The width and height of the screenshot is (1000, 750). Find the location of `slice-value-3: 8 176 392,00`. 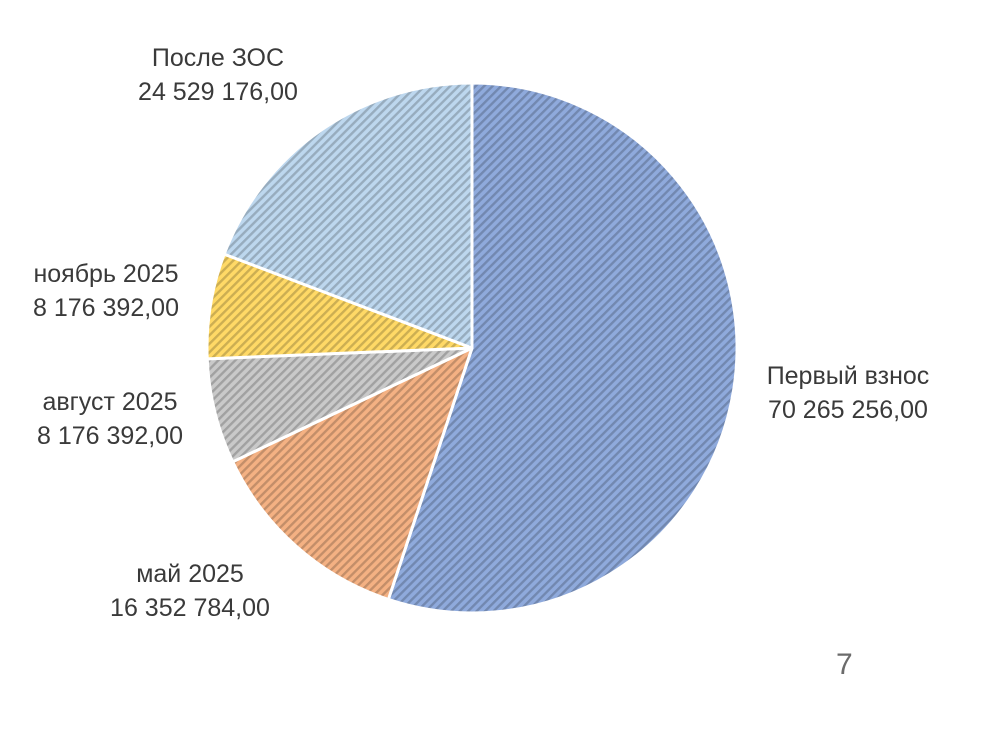

slice-value-3: 8 176 392,00 is located at coordinates (110, 436).